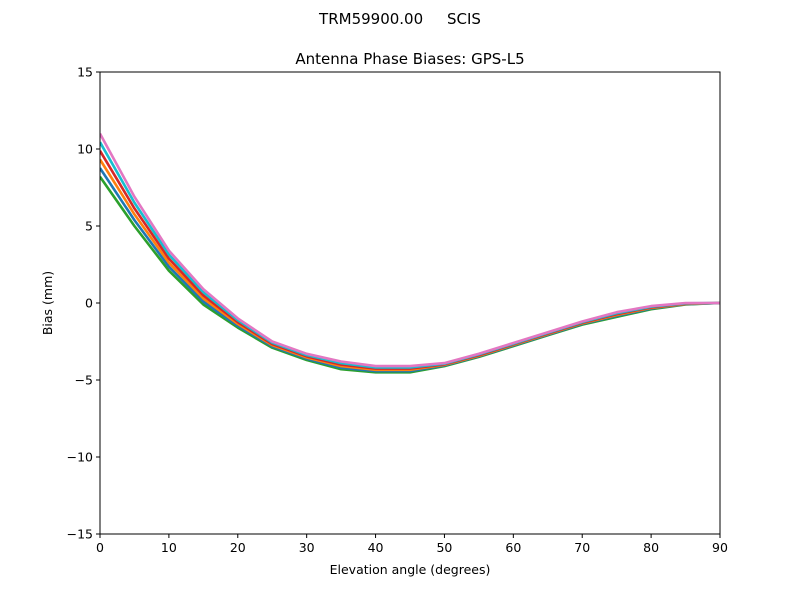 This screenshot has height=604, width=800. I want to click on x-tick-label: 70, so click(582, 547).